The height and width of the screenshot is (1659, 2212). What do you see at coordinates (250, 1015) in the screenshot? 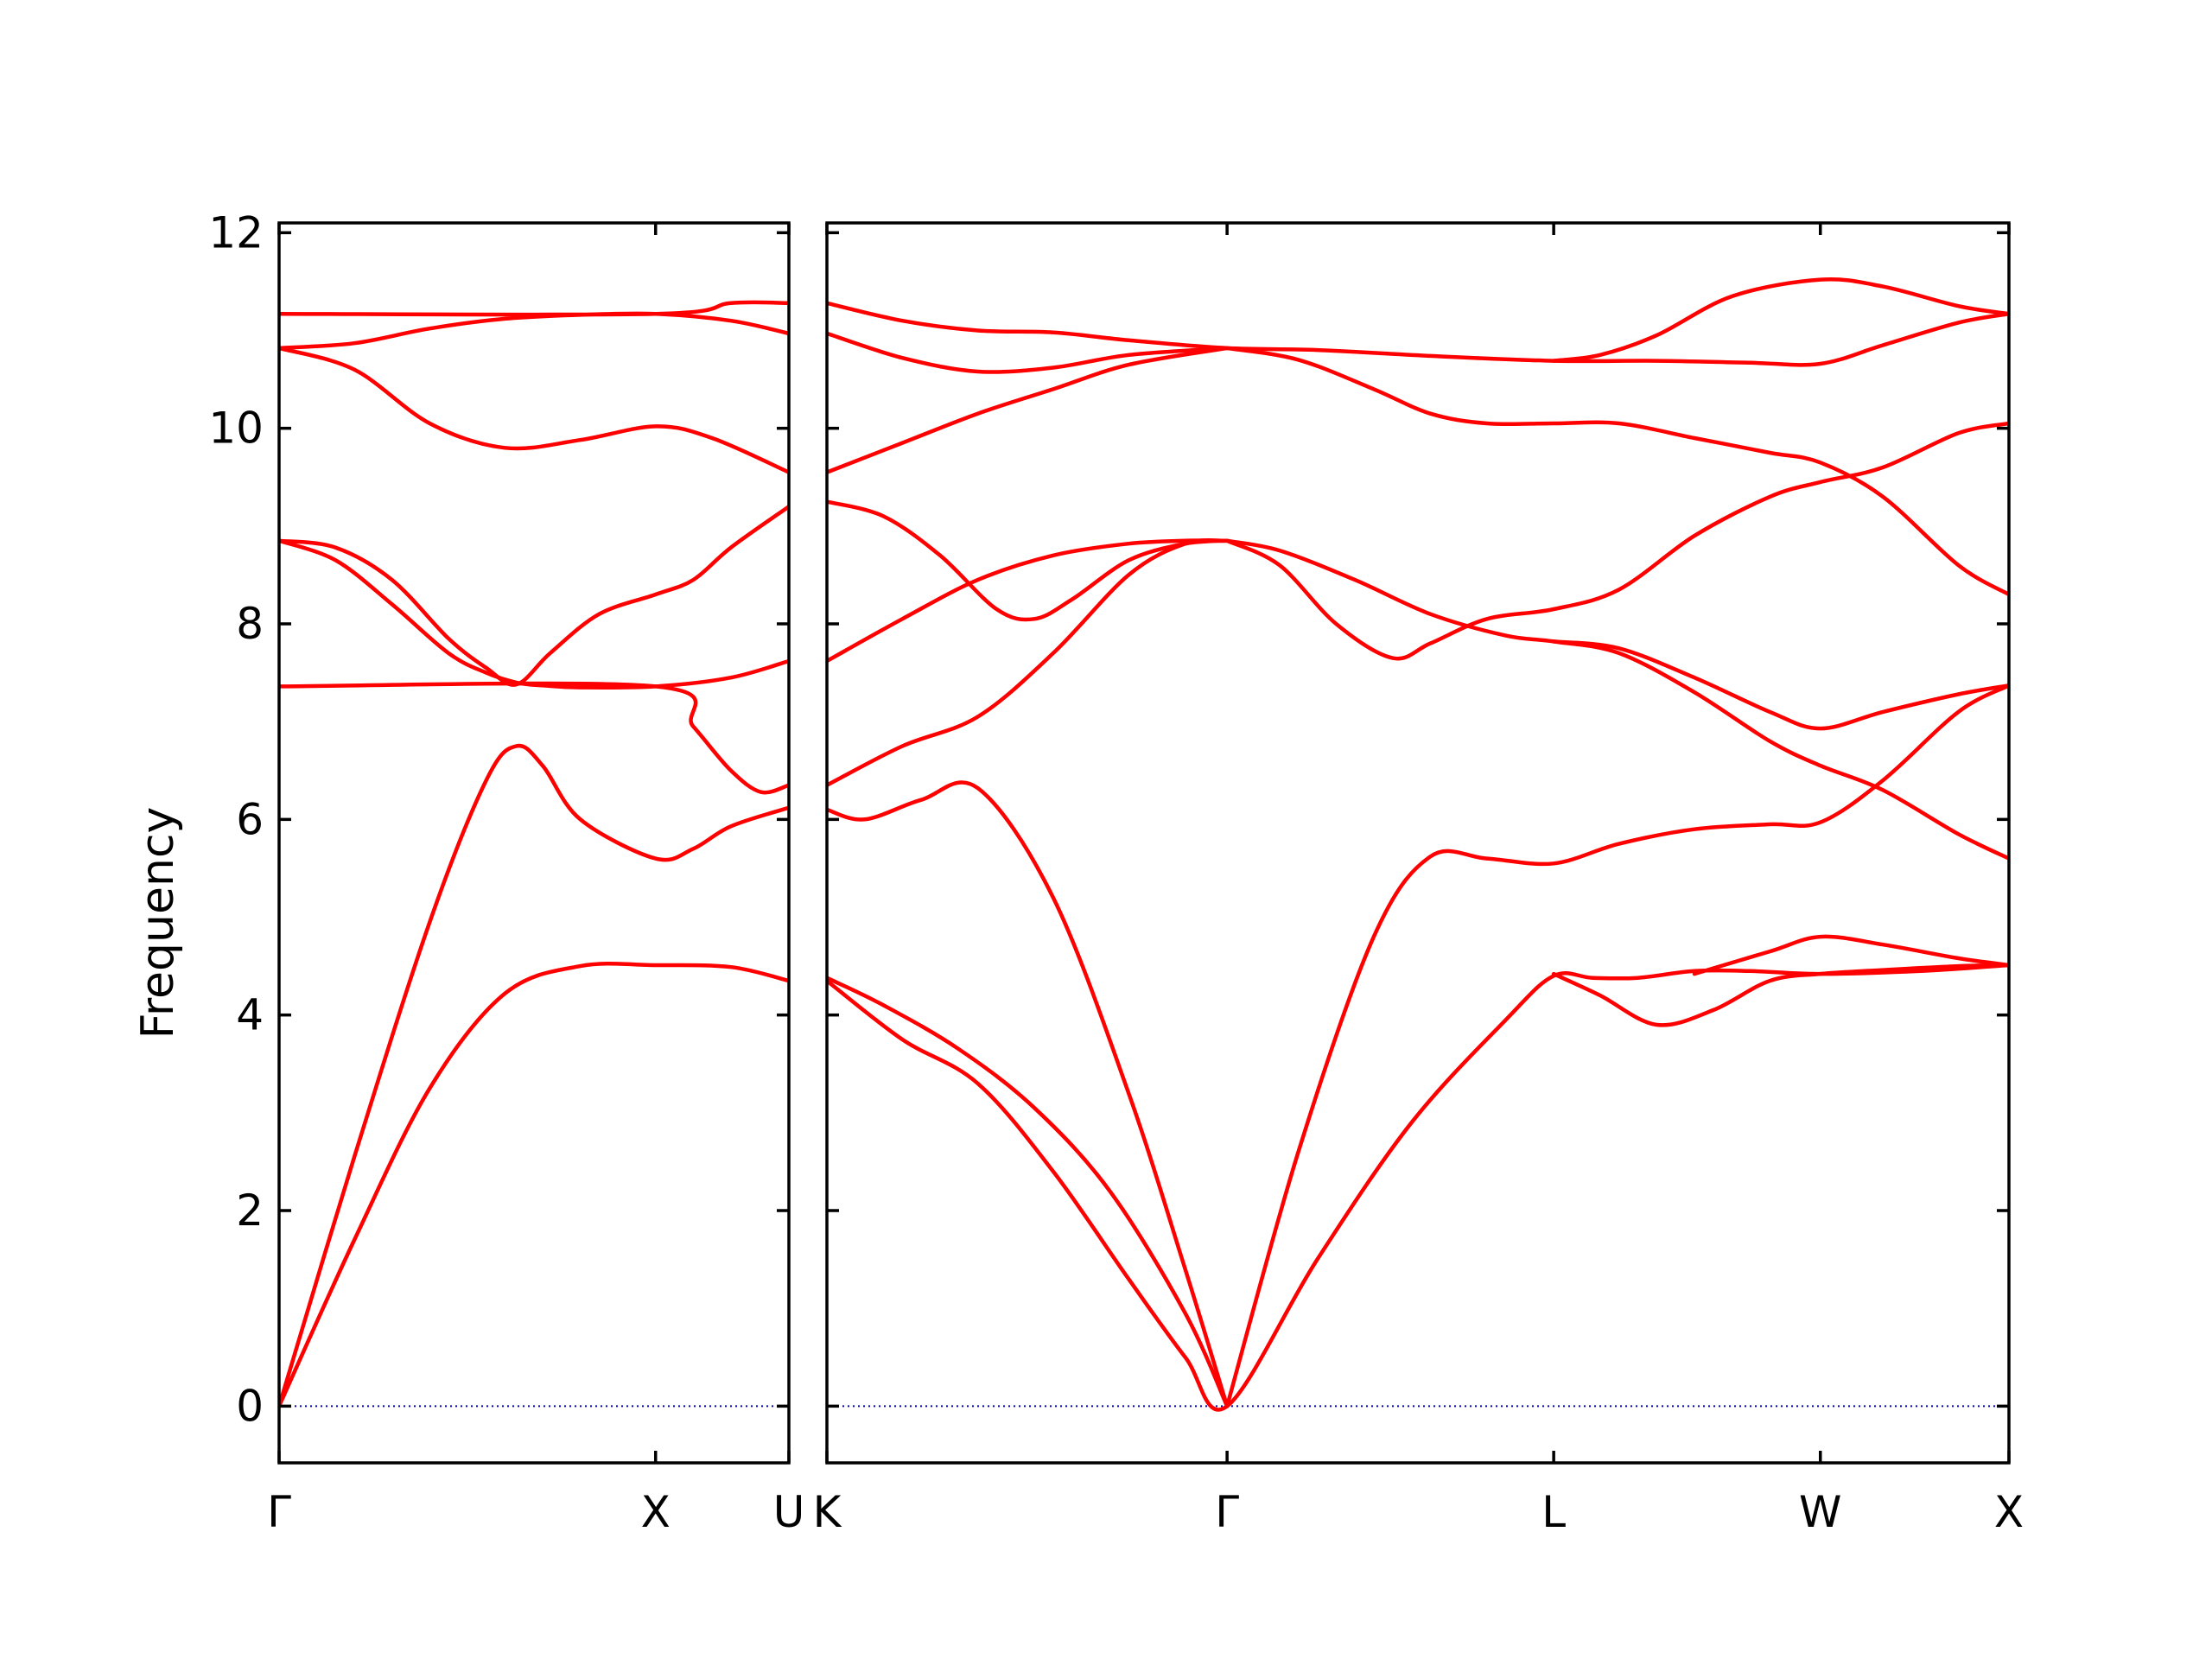
I see `y-tick-label: 4` at bounding box center [250, 1015].